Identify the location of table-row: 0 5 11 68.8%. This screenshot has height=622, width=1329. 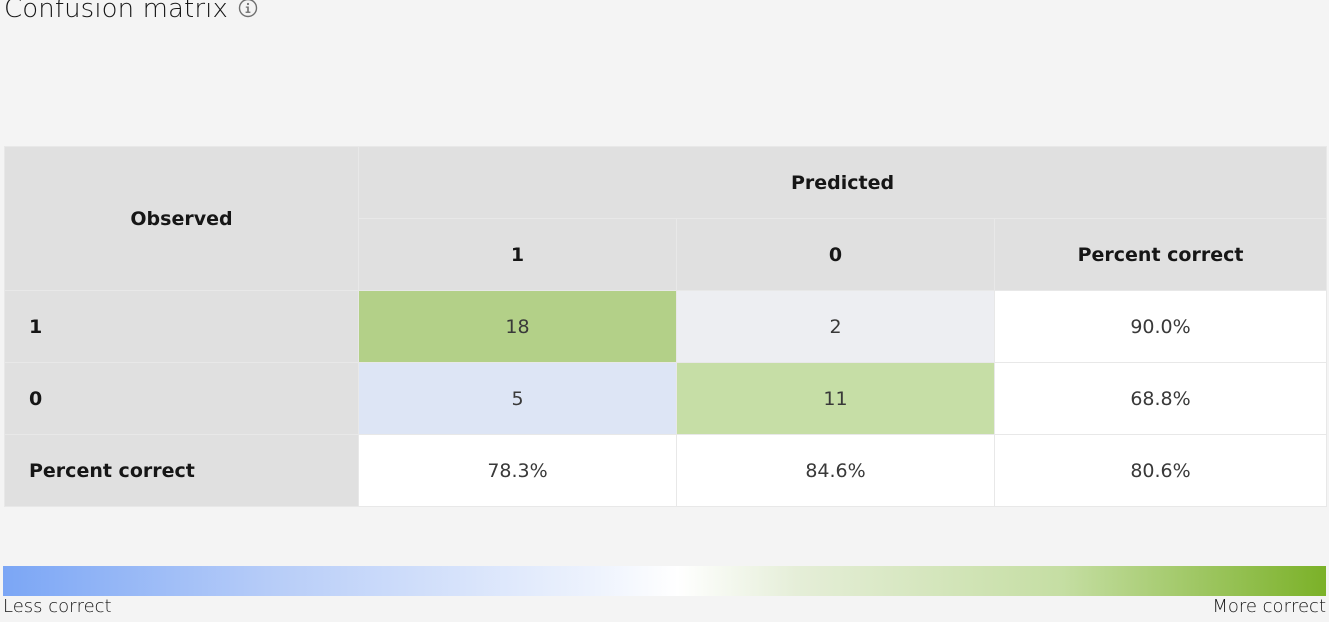
(666, 398).